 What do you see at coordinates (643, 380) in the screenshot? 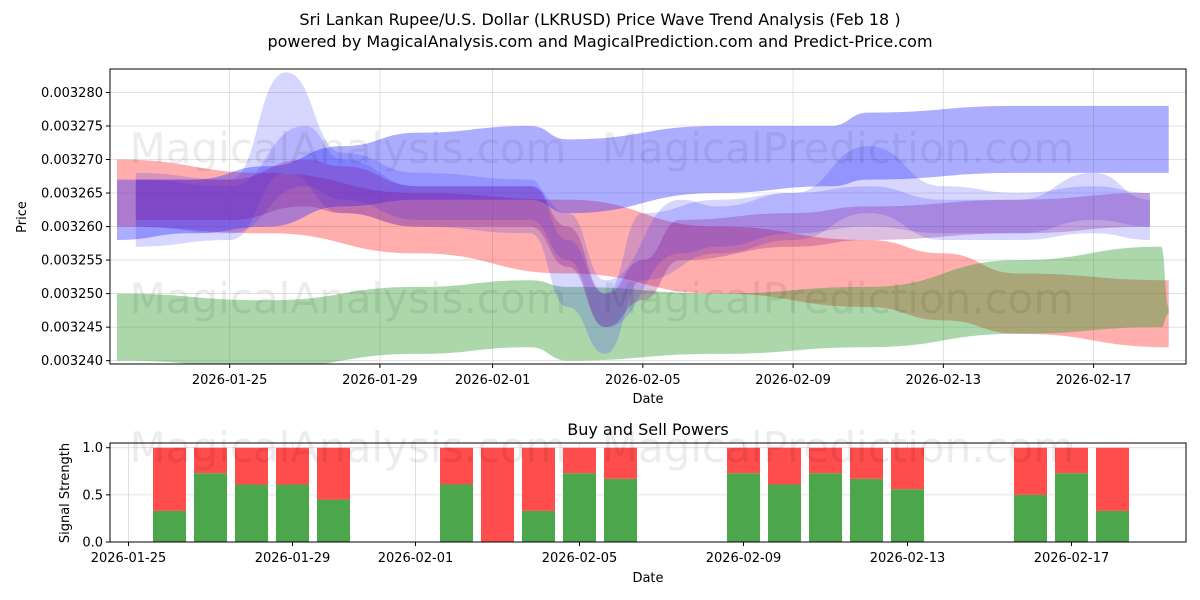
I see `price-xtick-label: 2026-02-05` at bounding box center [643, 380].